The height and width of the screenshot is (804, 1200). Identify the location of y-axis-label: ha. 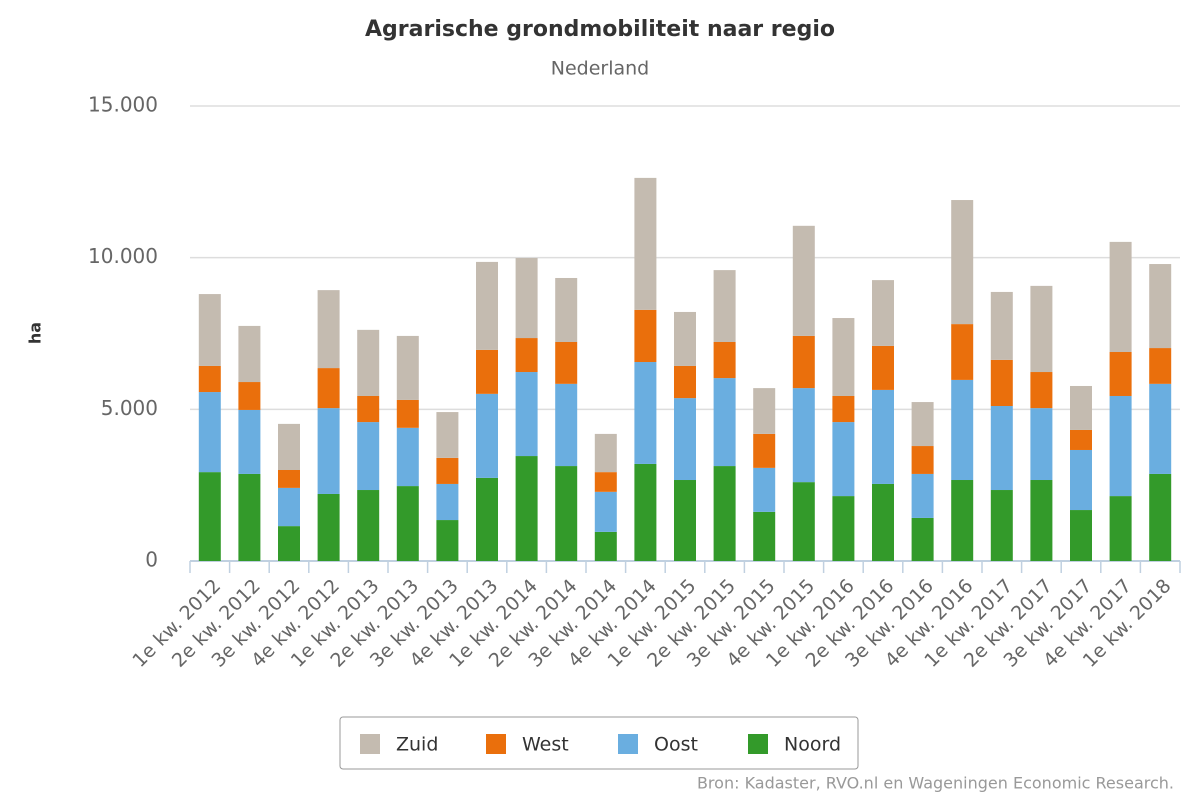
(35, 333).